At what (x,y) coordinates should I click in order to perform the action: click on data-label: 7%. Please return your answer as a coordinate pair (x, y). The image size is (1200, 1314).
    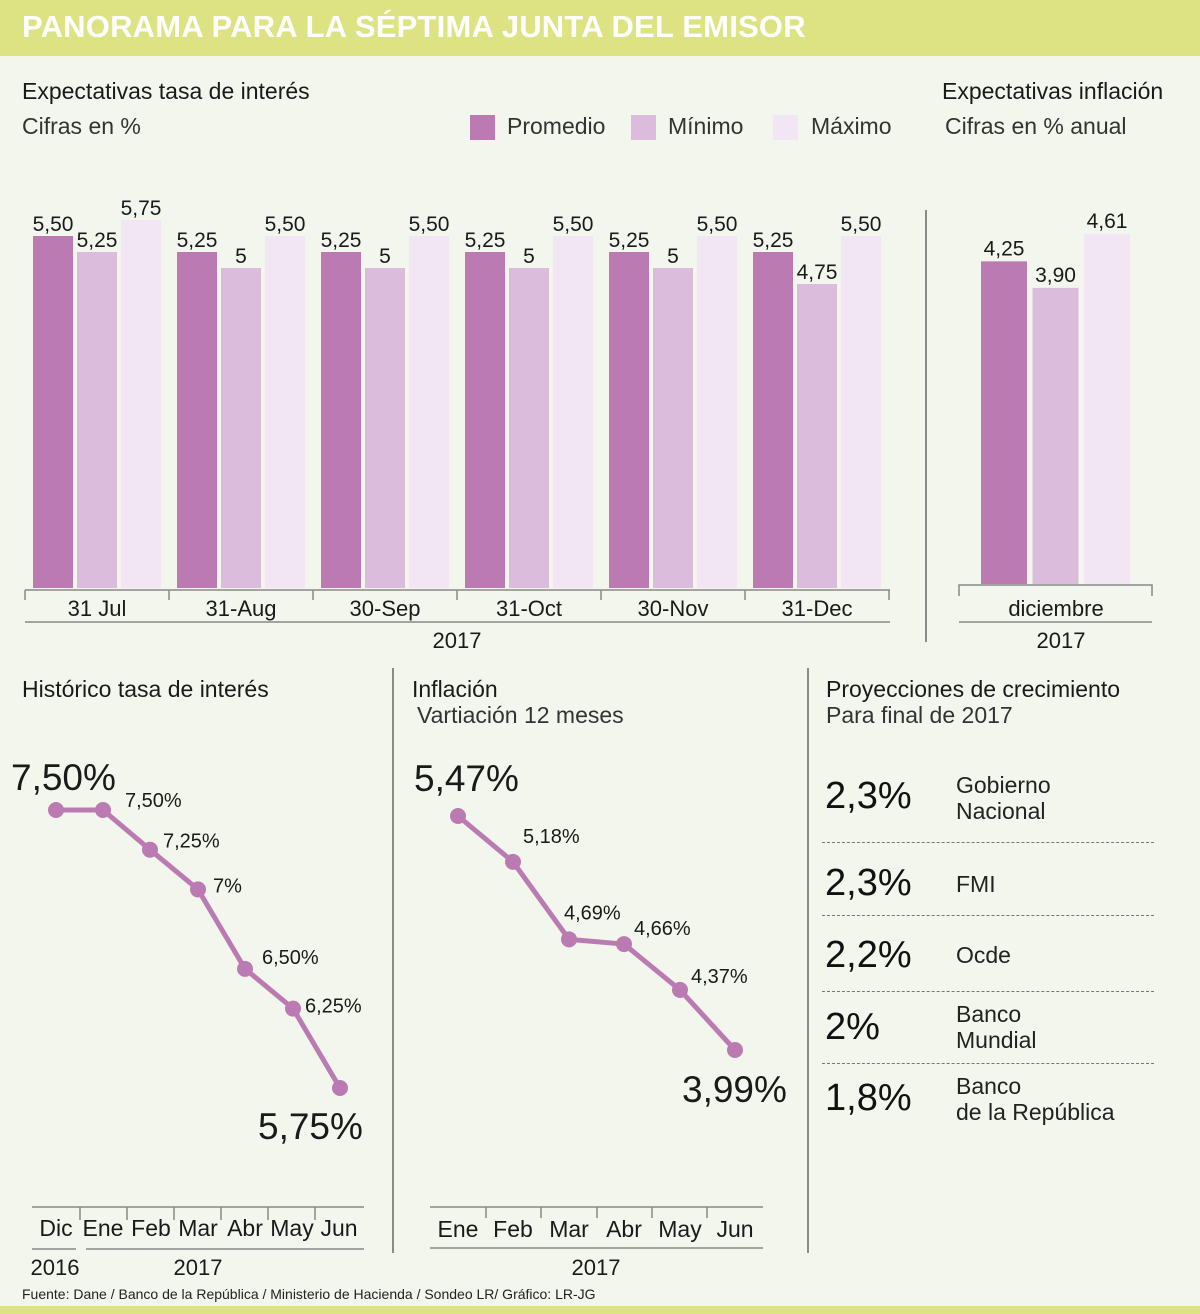
    Looking at the image, I should click on (227, 886).